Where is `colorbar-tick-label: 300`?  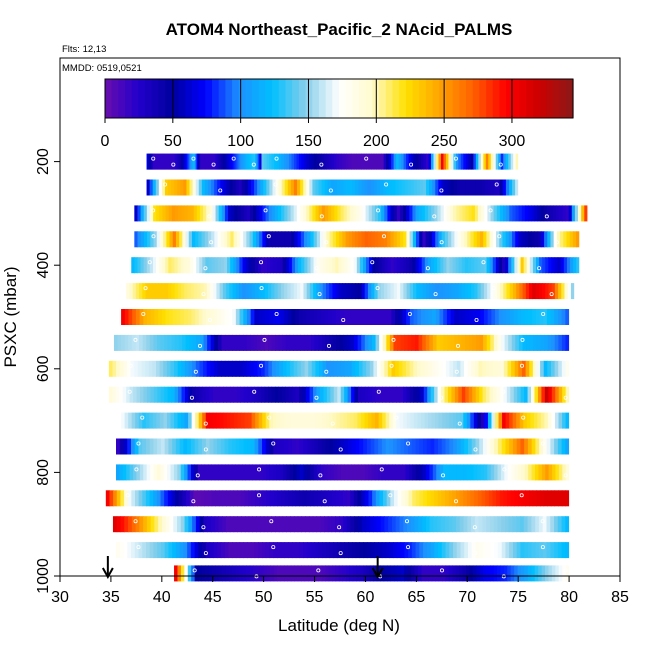
colorbar-tick-label: 300 is located at coordinates (512, 141).